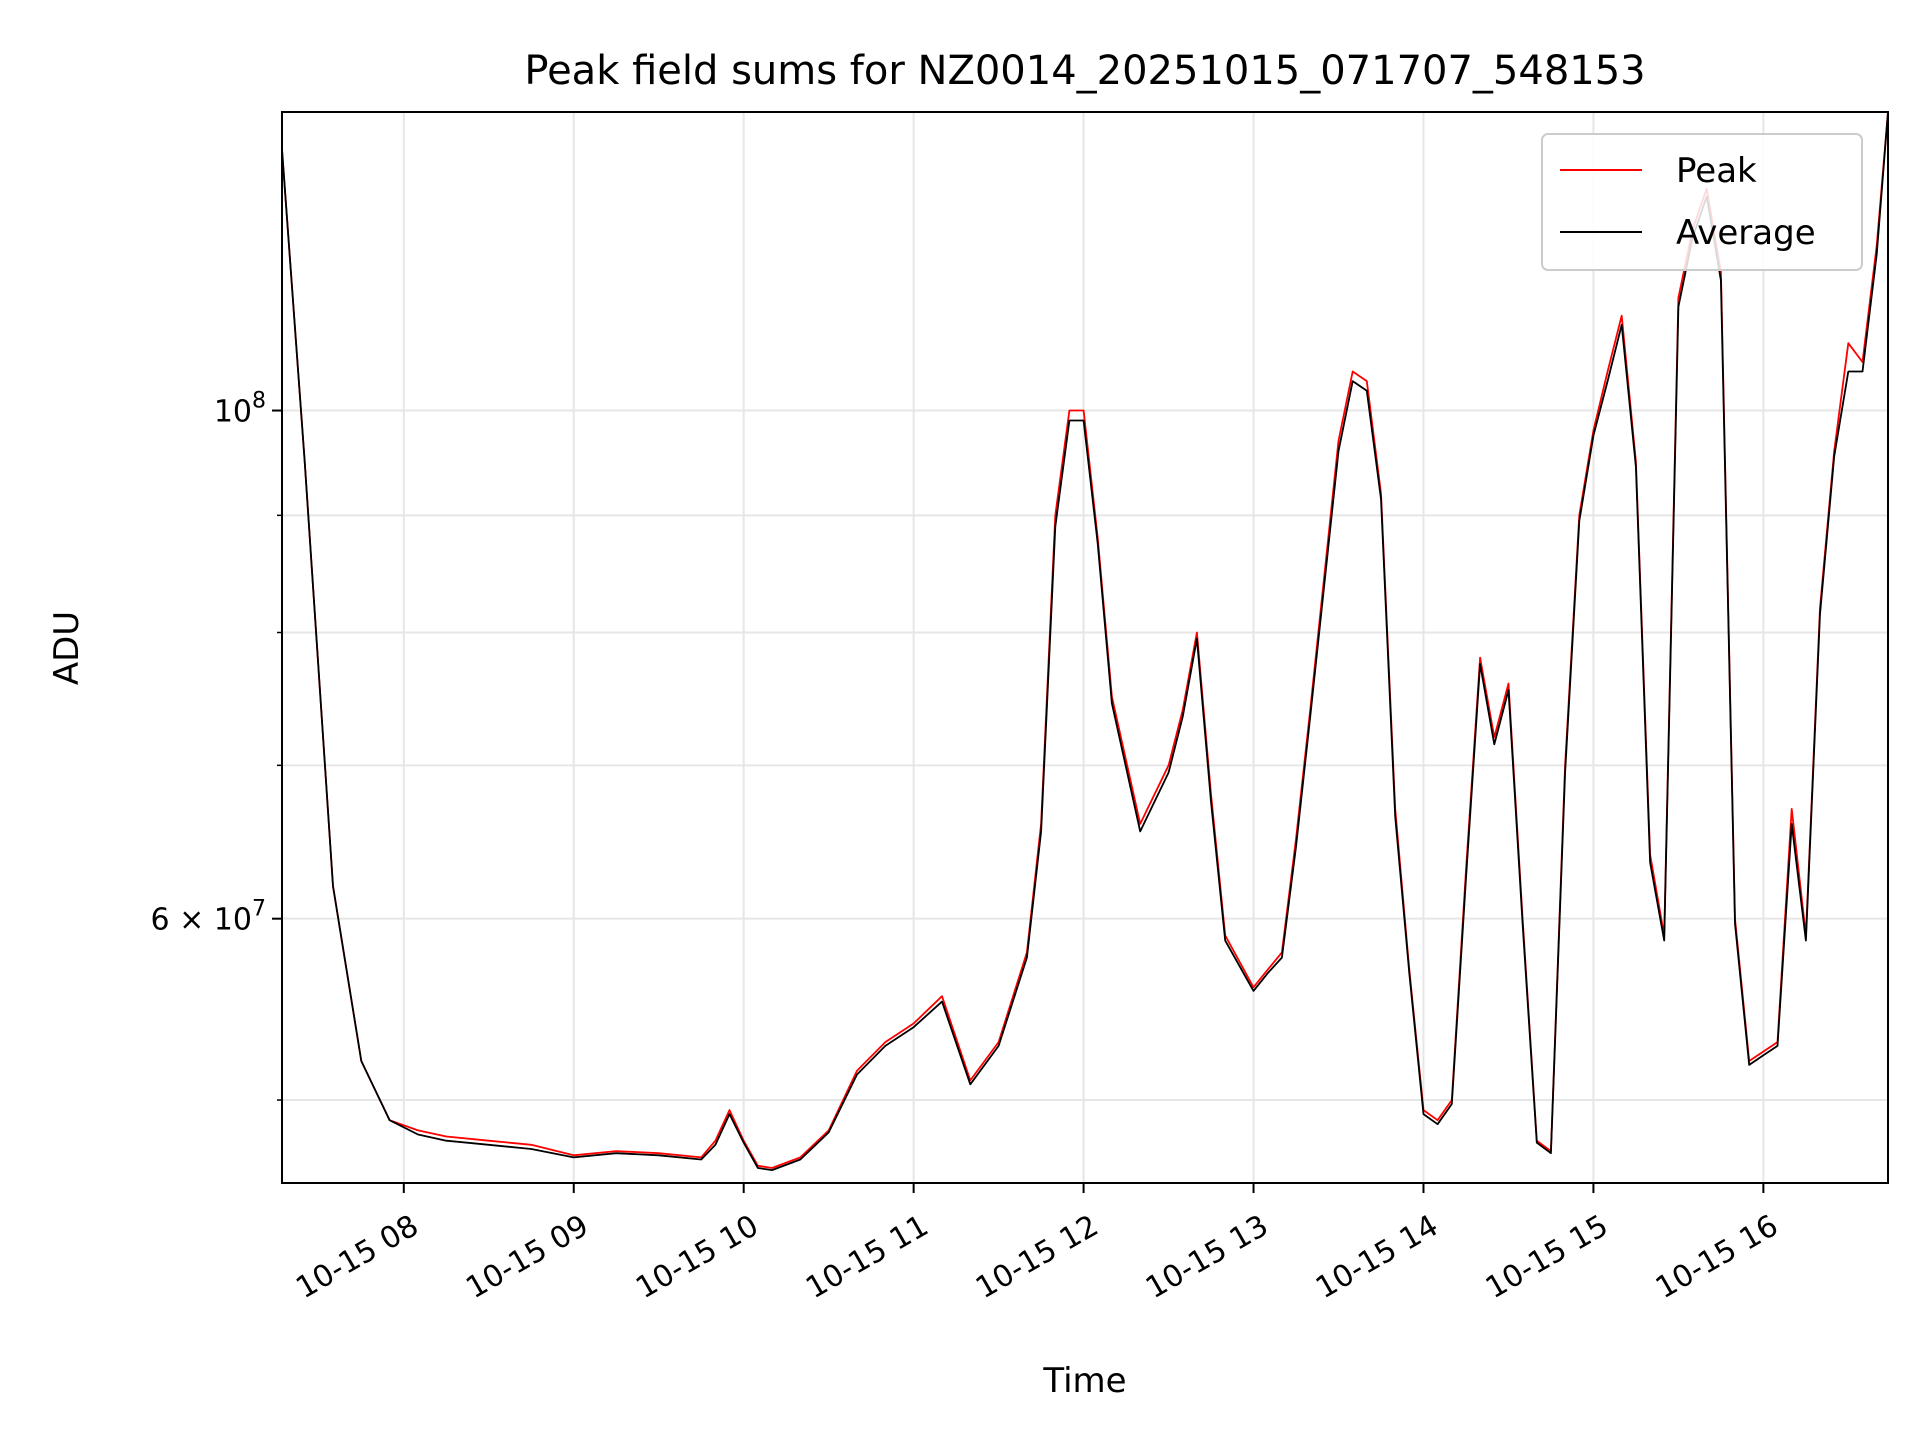 This screenshot has width=1920, height=1440. I want to click on legend-label-average: Average, so click(1746, 233).